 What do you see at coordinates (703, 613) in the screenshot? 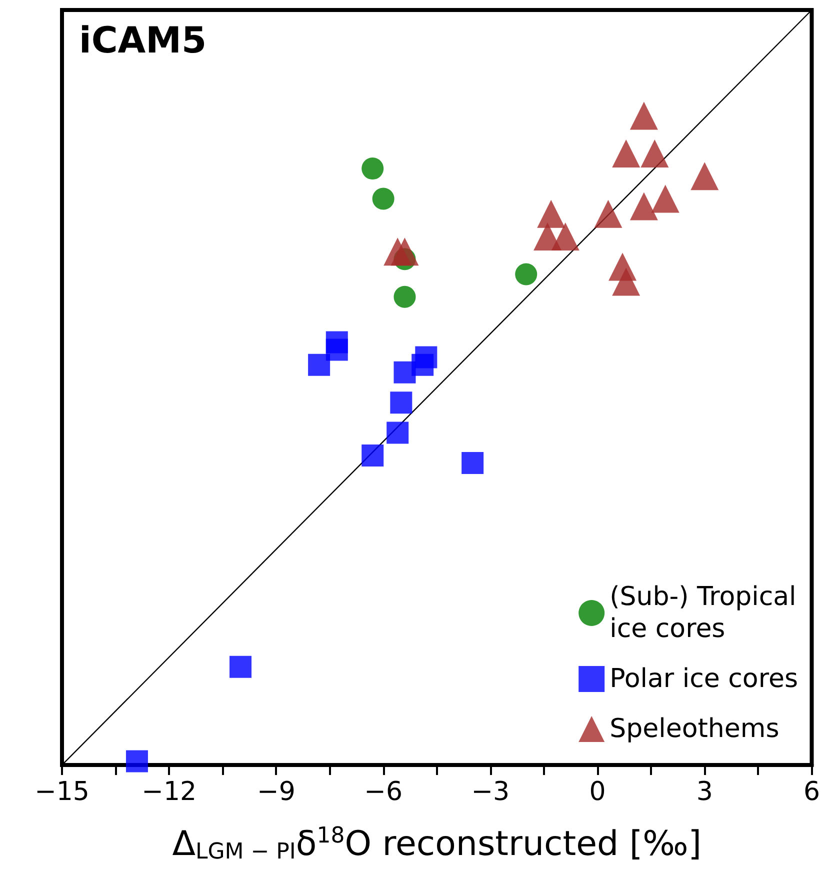
I see `legend-label: (Sub-) Tropical ice cores` at bounding box center [703, 613].